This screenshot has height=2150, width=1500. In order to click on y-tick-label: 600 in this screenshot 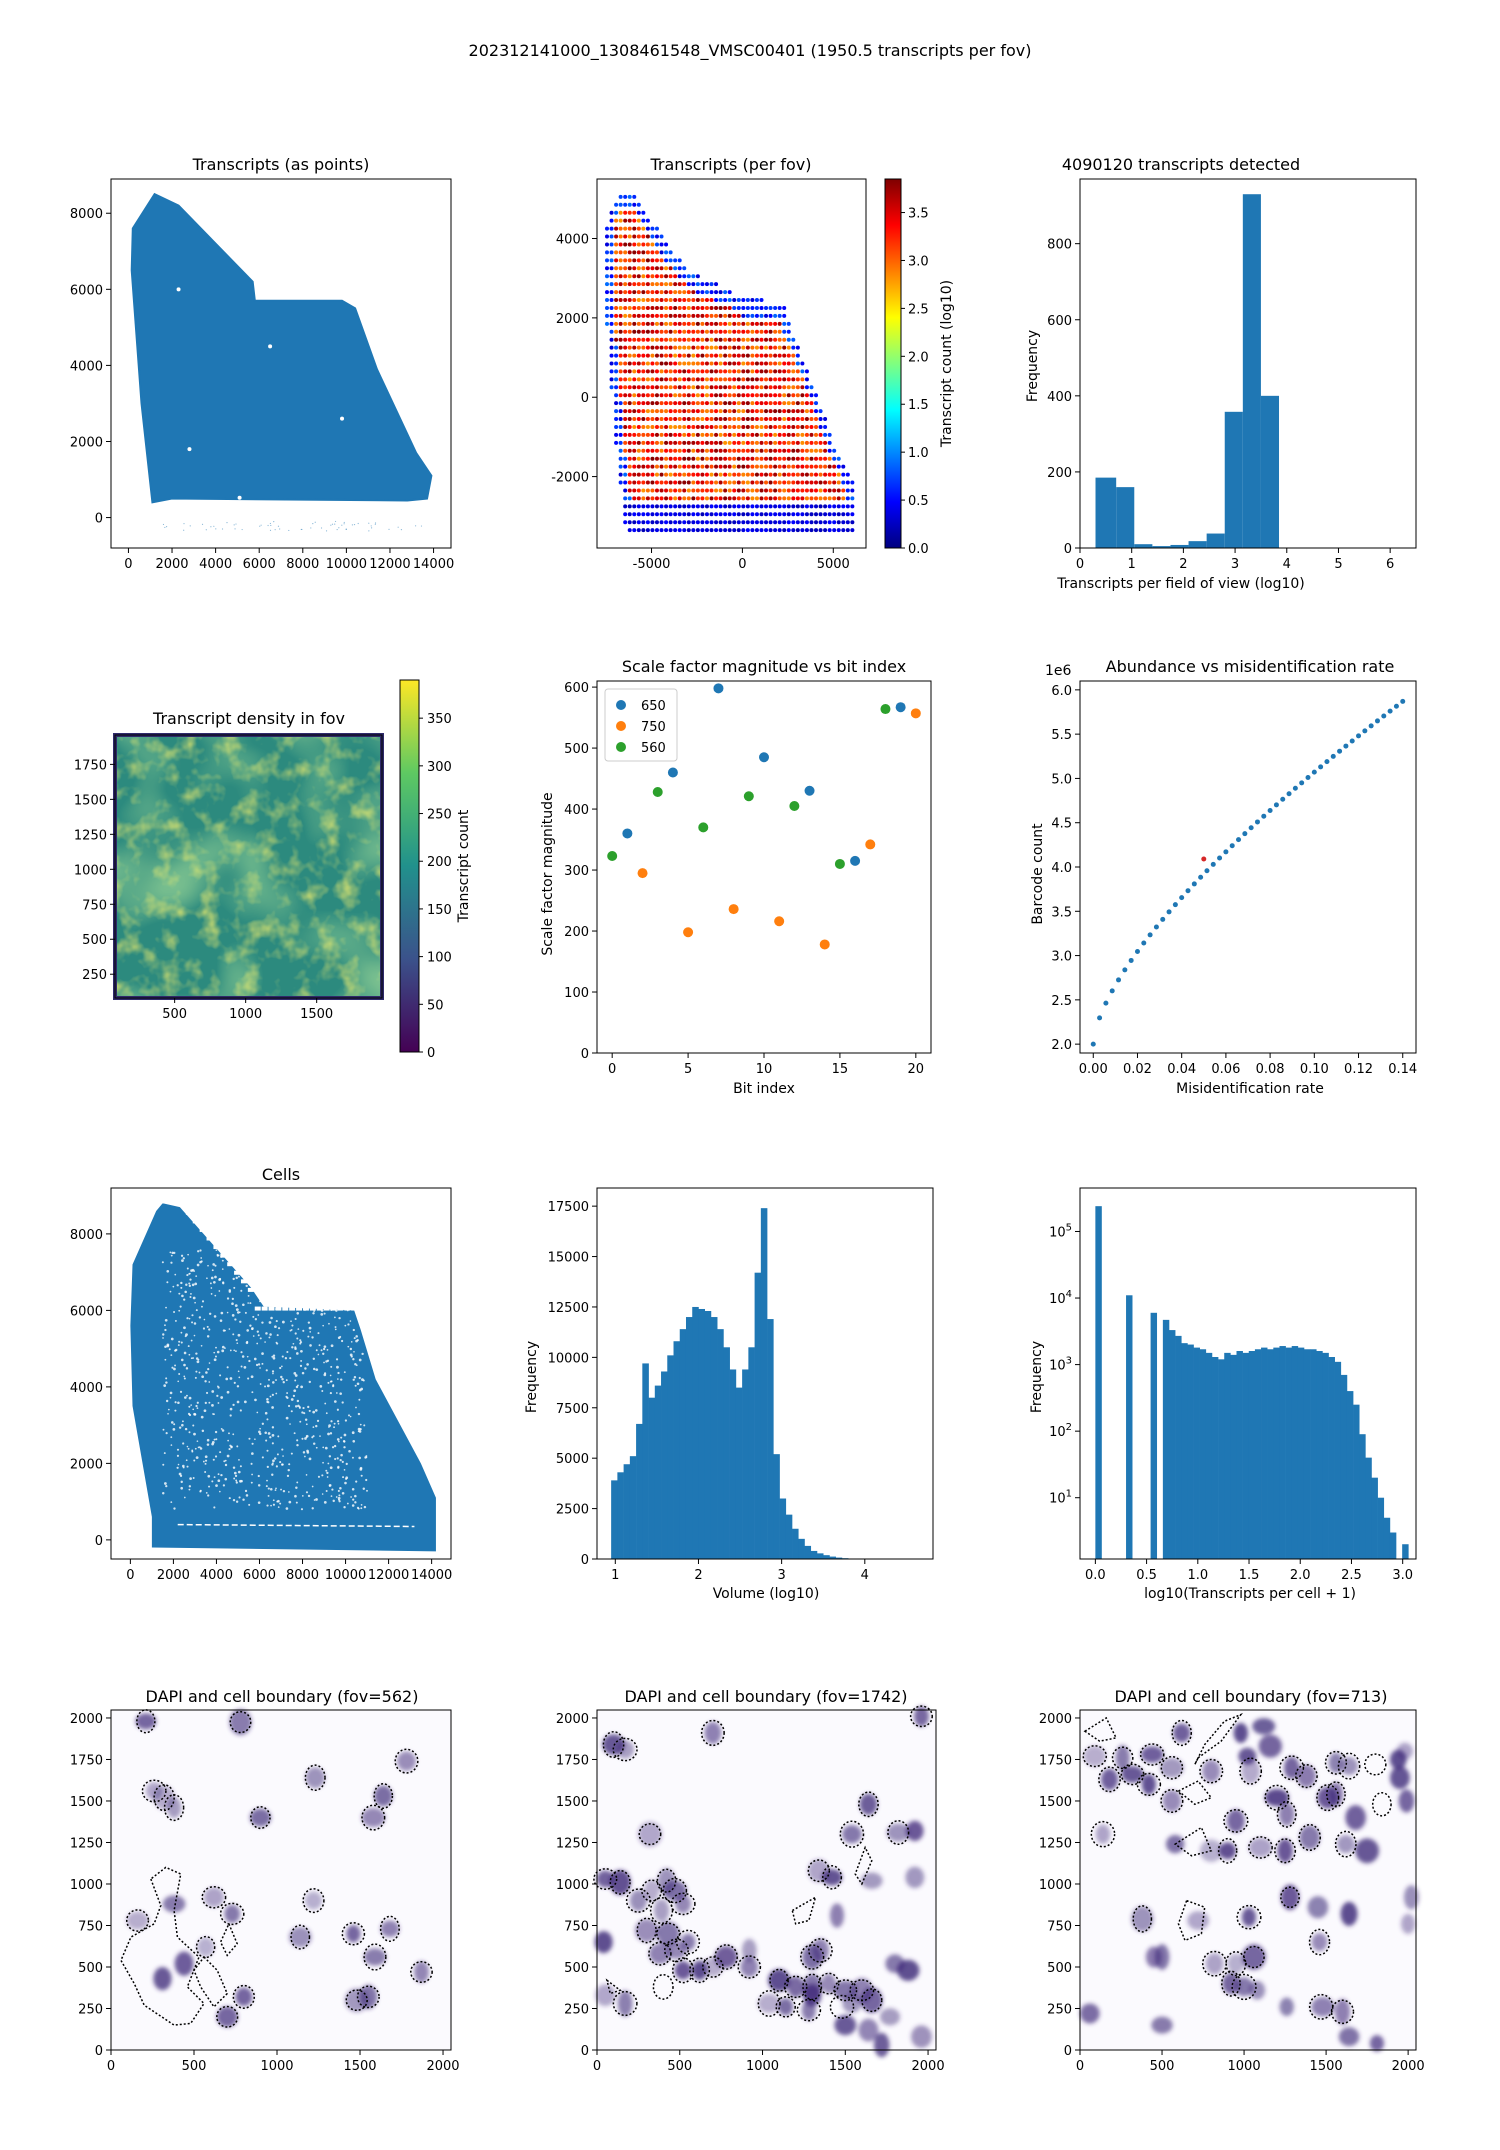, I will do `click(576, 688)`.